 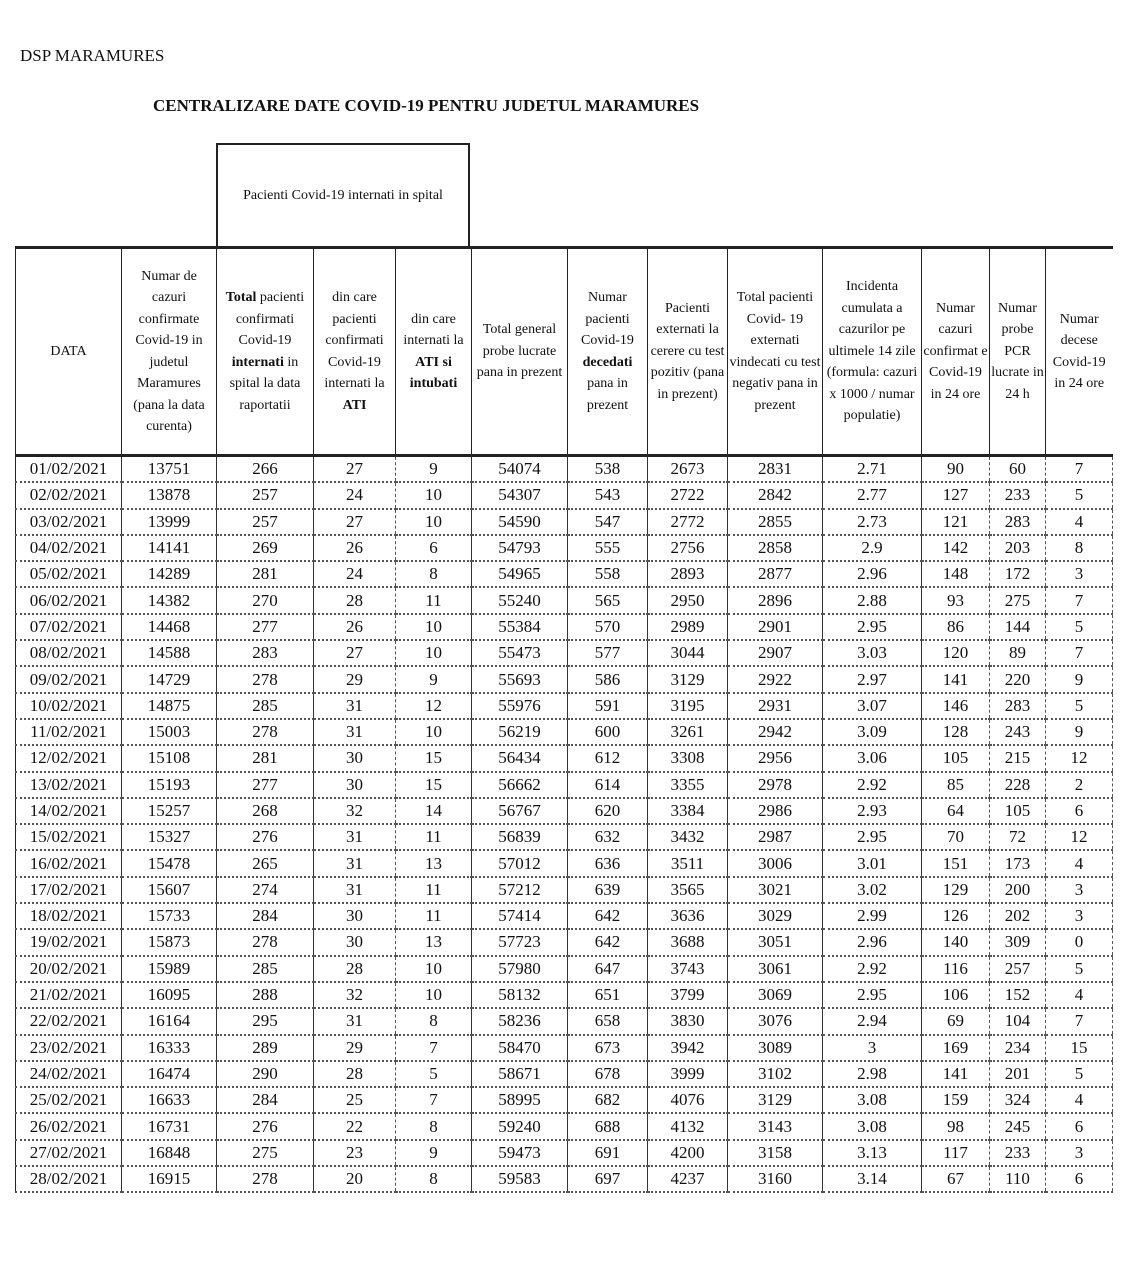 What do you see at coordinates (519, 864) in the screenshot?
I see `table-cell: 57012` at bounding box center [519, 864].